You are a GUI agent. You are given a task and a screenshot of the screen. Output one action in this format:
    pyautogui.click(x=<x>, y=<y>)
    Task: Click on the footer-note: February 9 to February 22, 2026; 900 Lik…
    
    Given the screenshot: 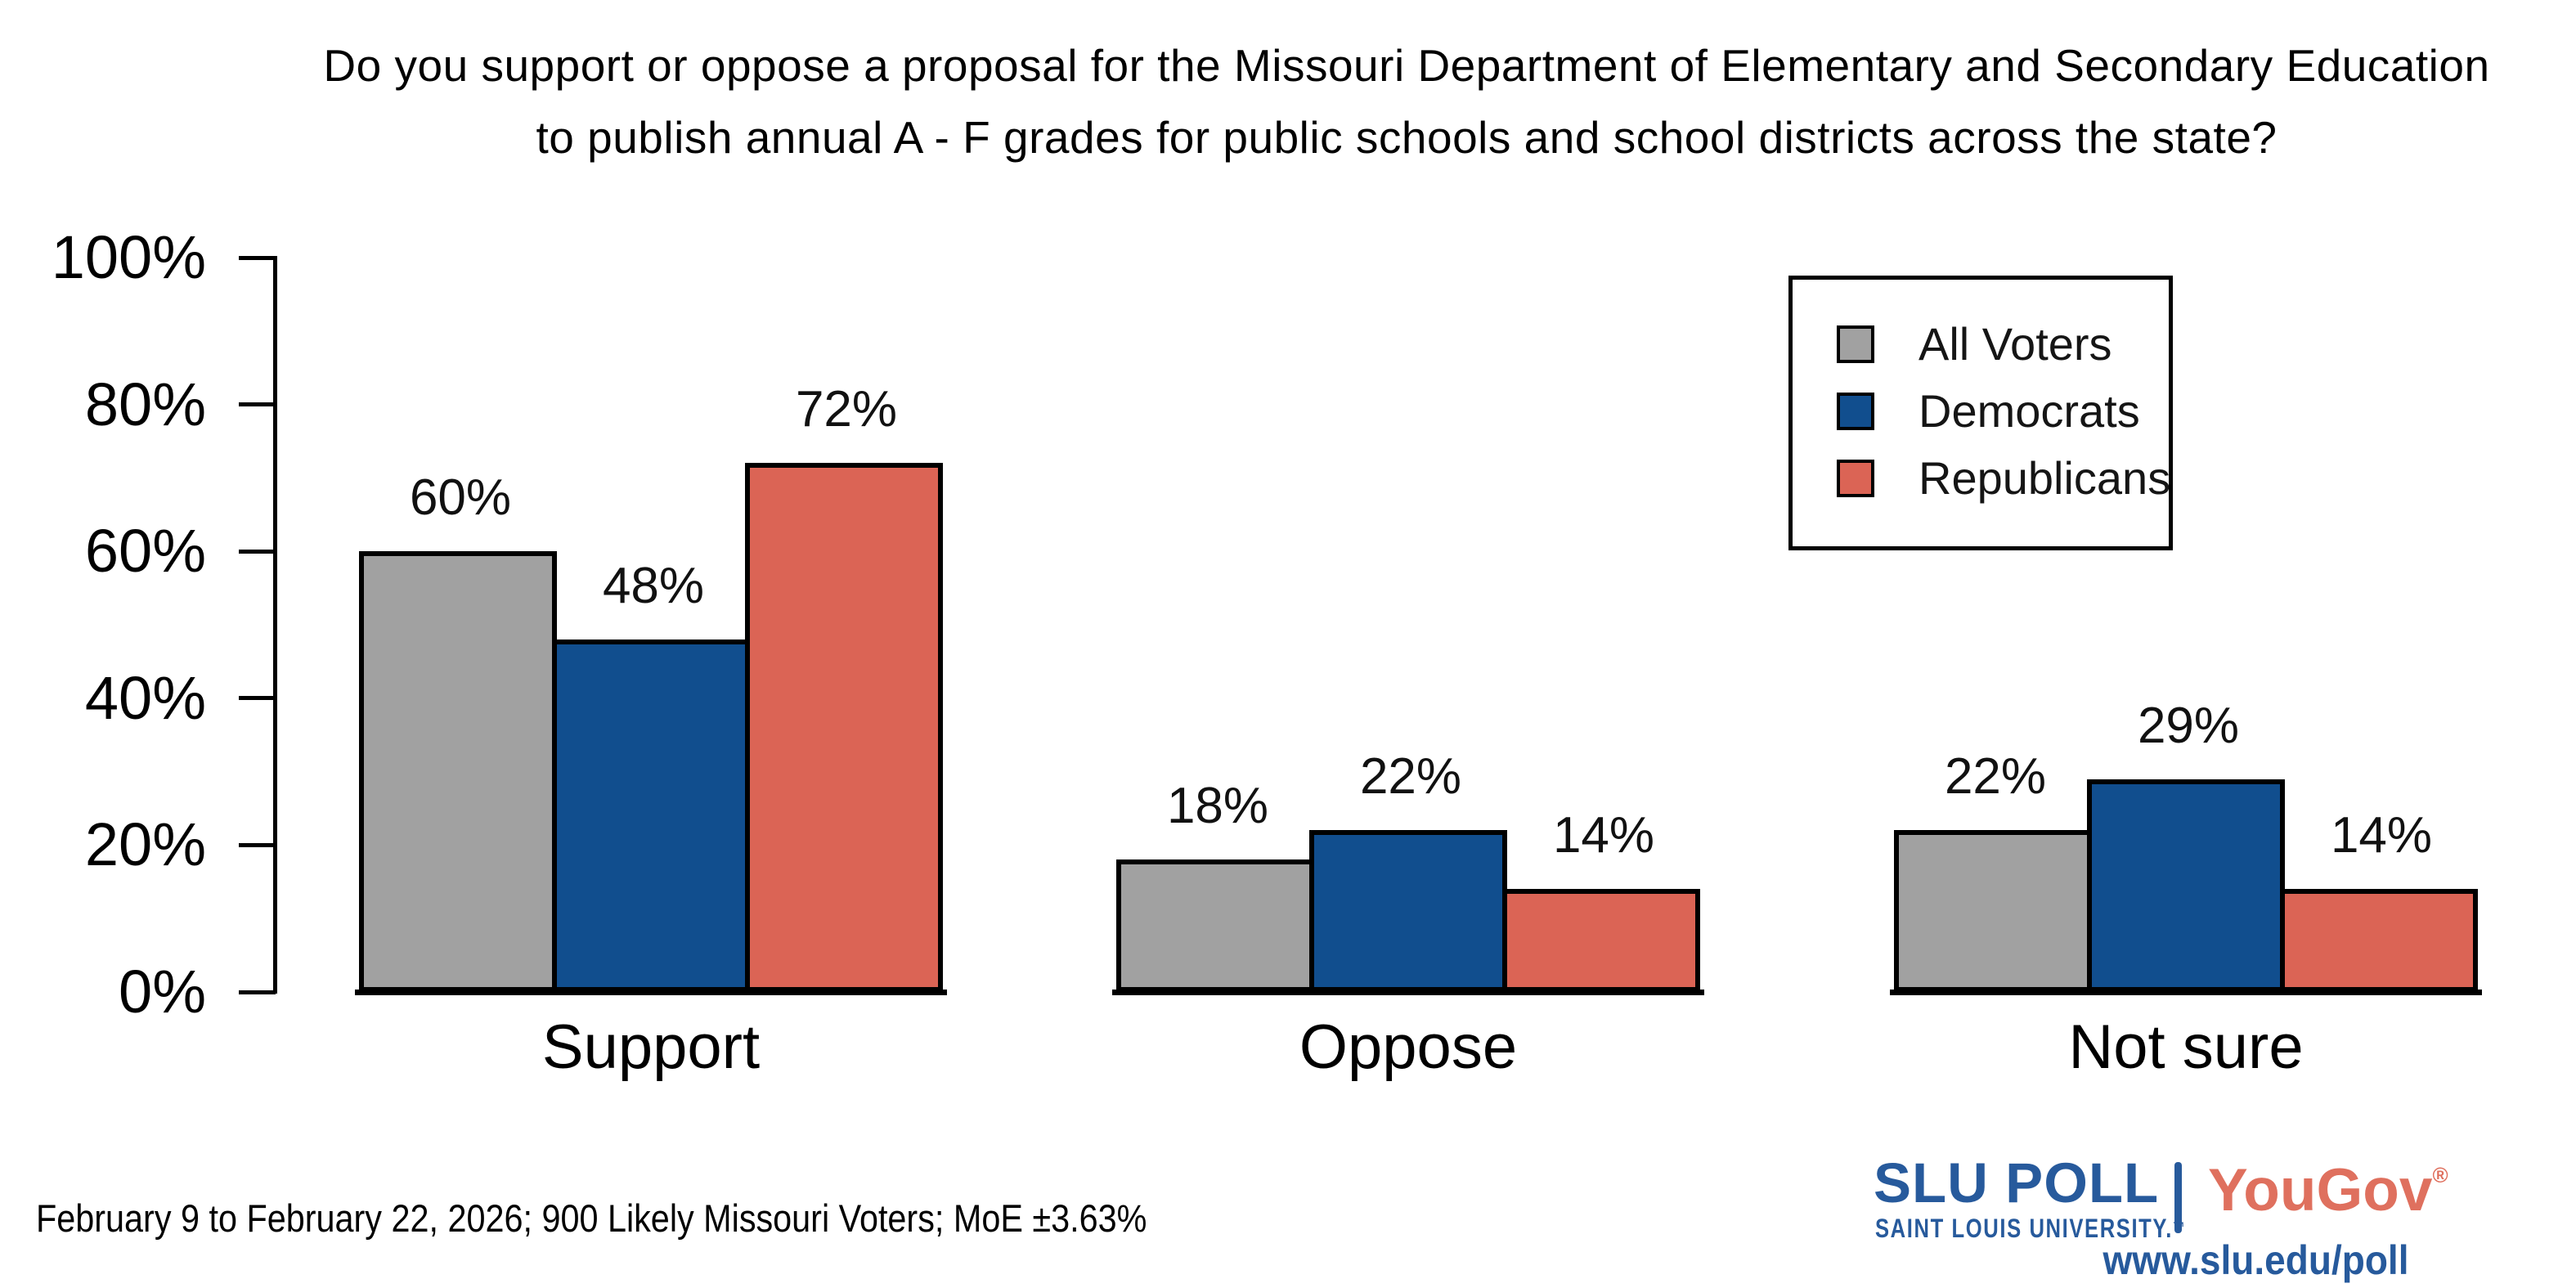 What is the action you would take?
    pyautogui.click(x=591, y=1218)
    